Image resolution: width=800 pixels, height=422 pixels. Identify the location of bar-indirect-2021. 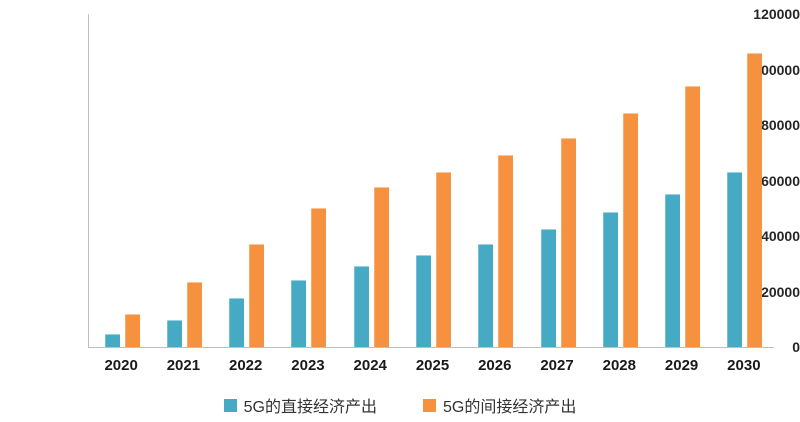
(194, 314).